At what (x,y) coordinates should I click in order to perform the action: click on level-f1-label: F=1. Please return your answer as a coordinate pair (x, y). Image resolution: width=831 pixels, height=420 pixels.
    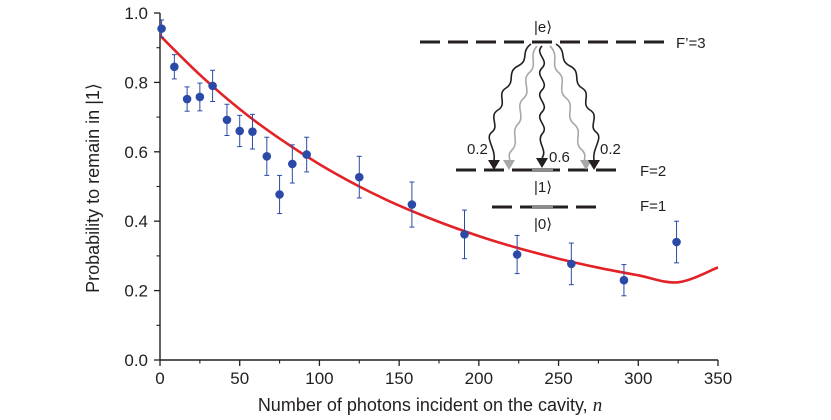
    Looking at the image, I should click on (653, 206).